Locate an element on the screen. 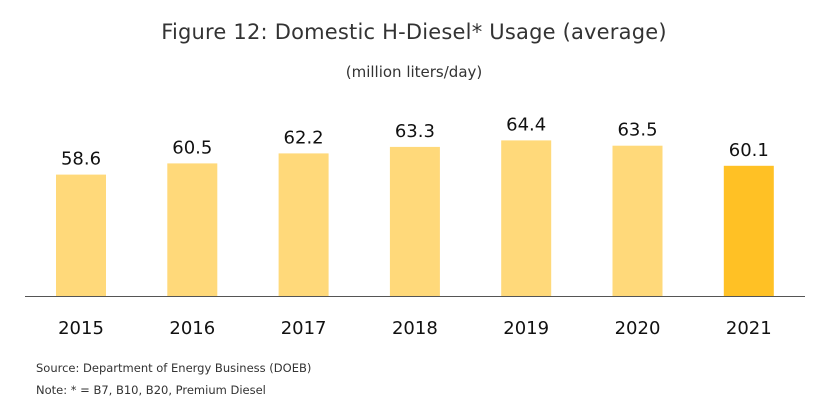 This screenshot has width=828, height=417. bar-2020 is located at coordinates (637, 220).